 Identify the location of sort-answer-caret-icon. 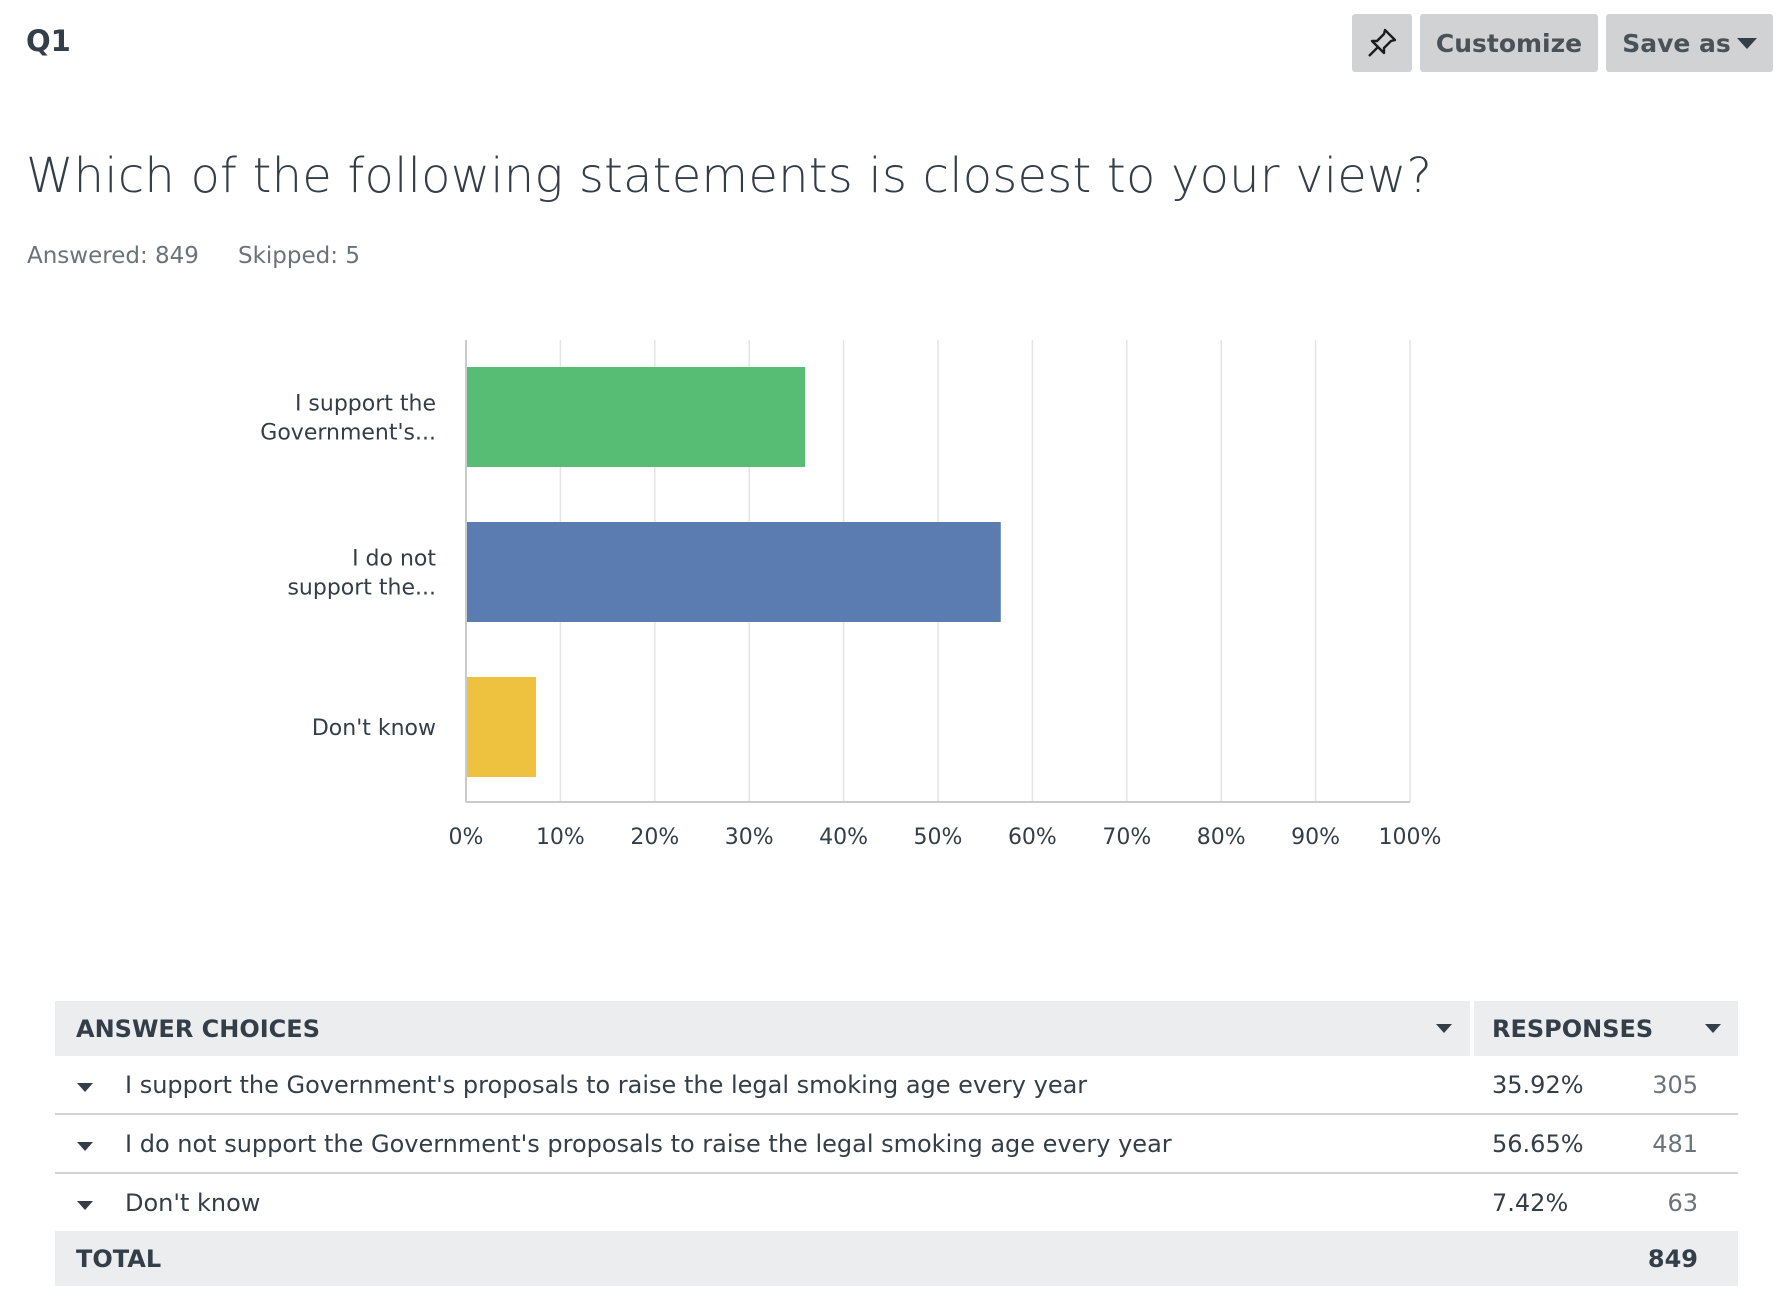
(1444, 1028).